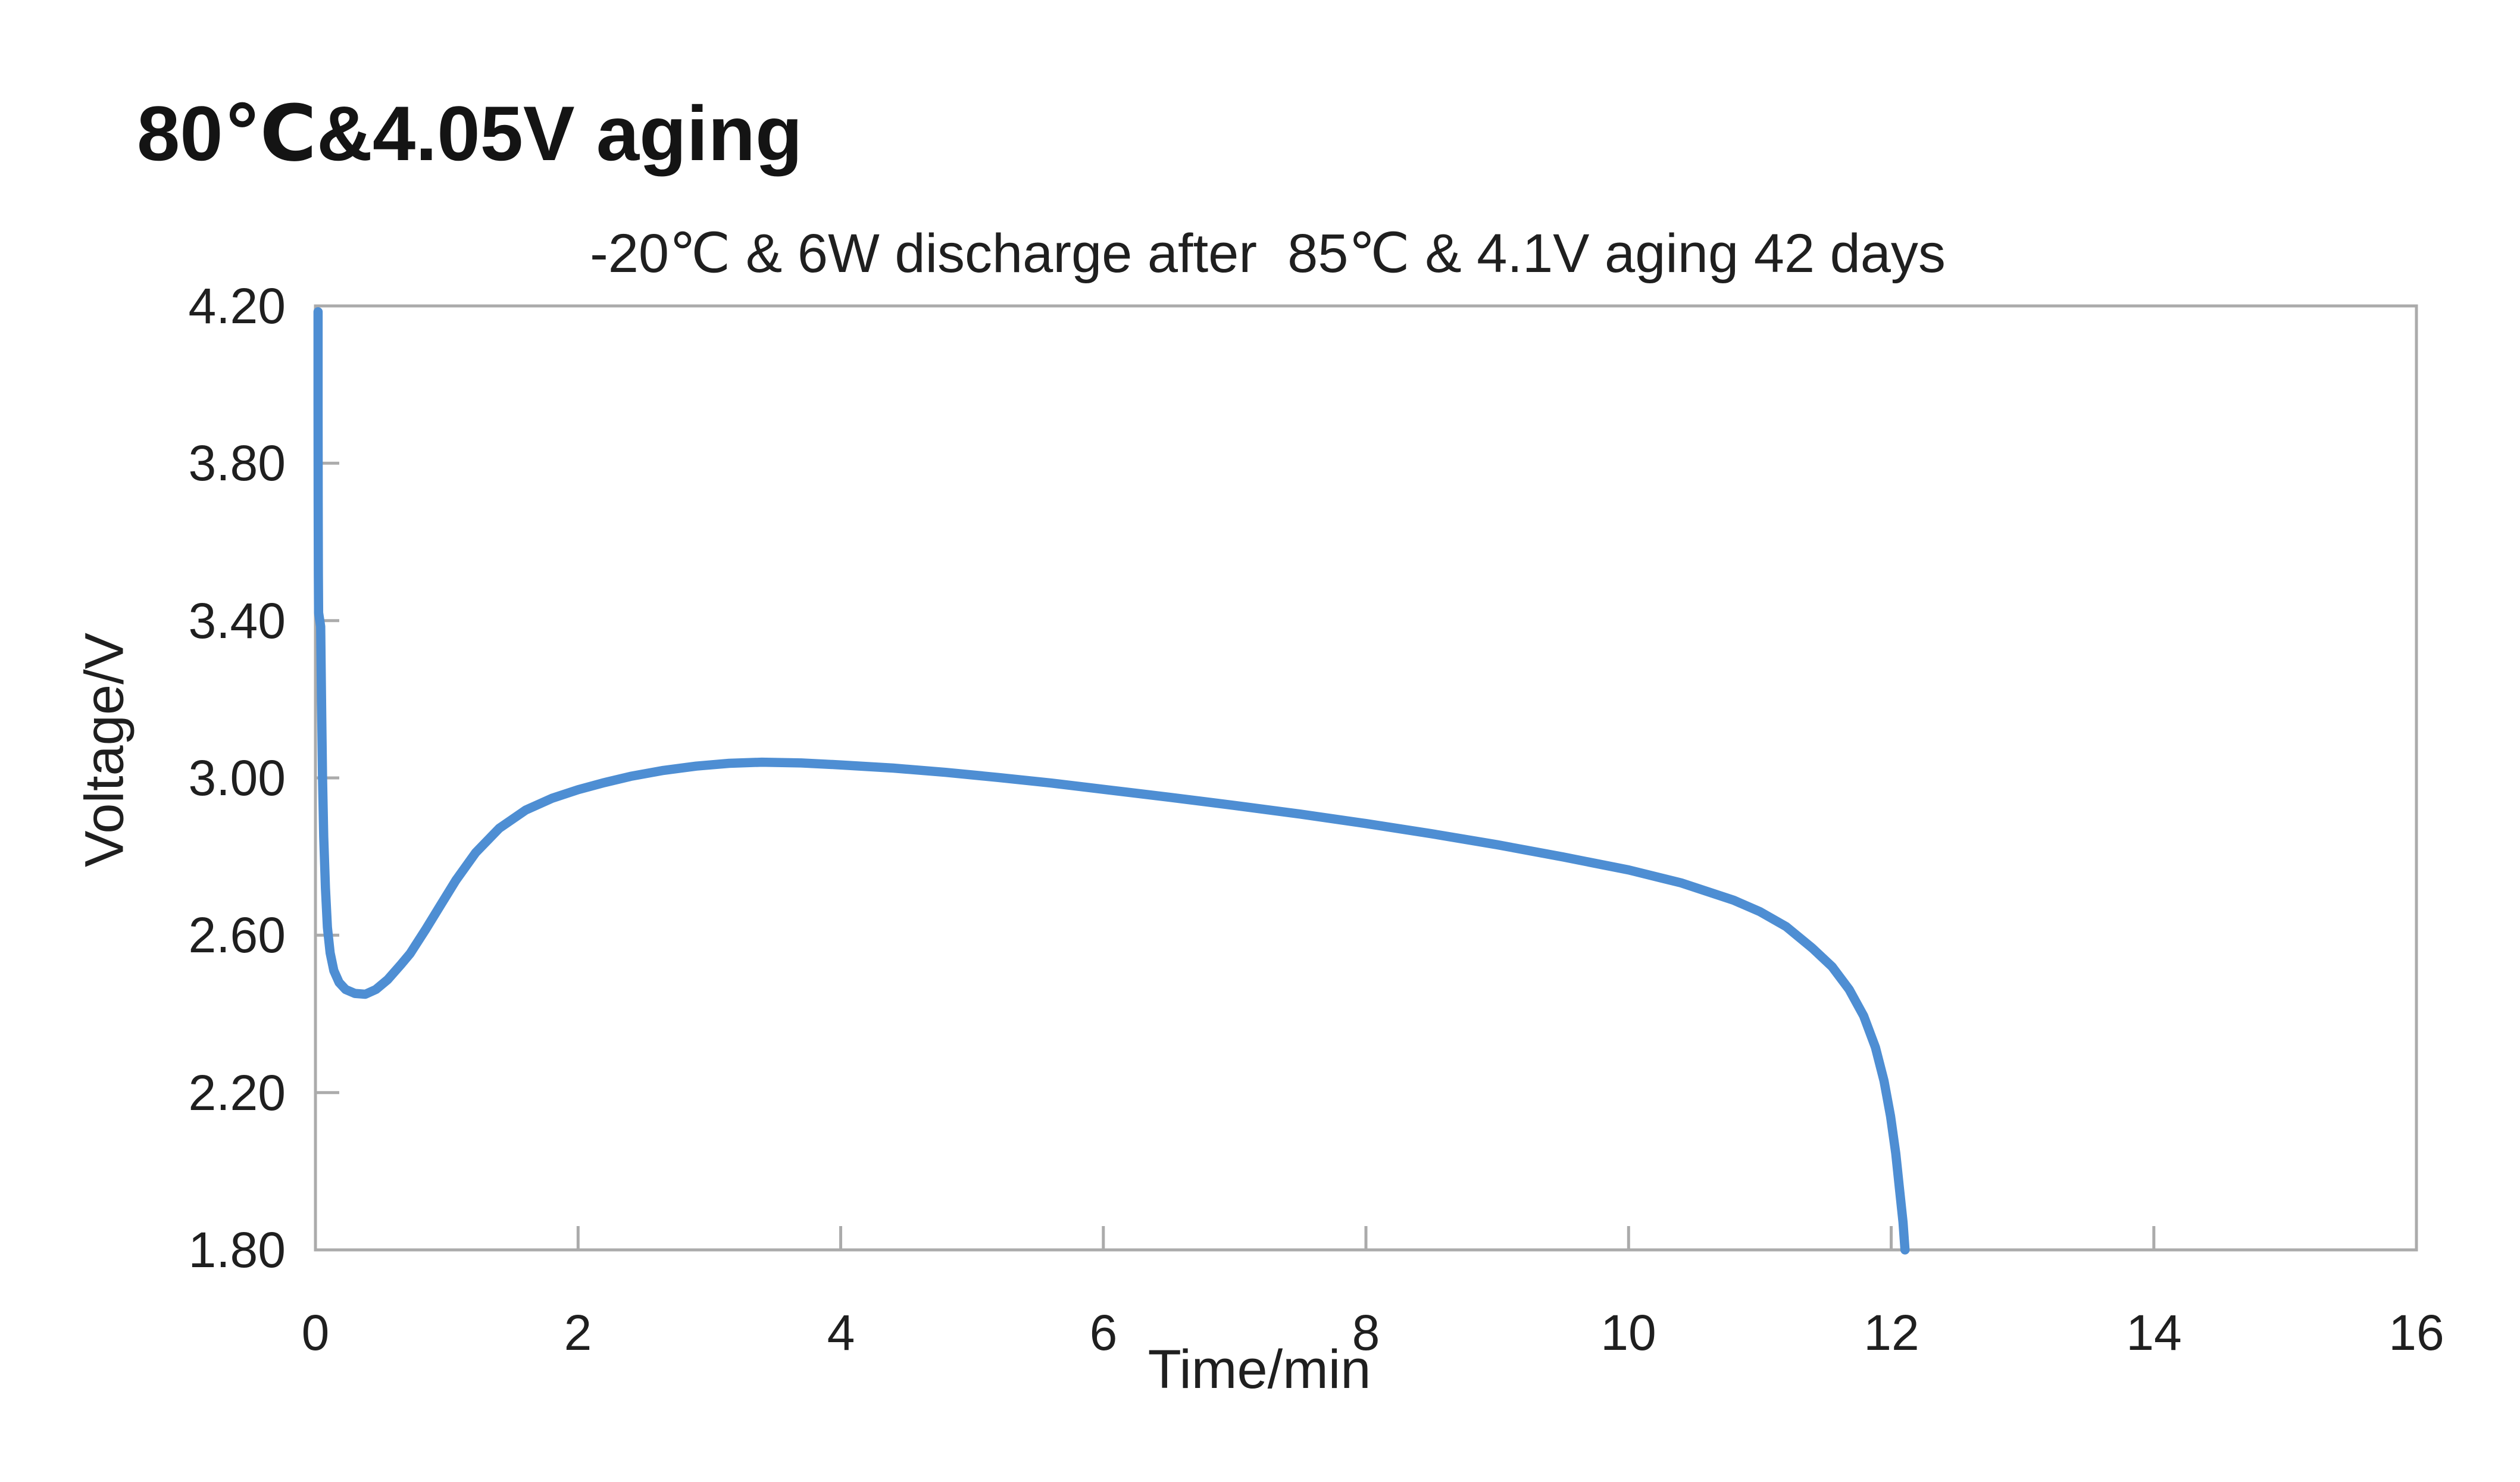 The width and height of the screenshot is (2520, 1482). What do you see at coordinates (237, 621) in the screenshot?
I see `y-tick-label: 3.40` at bounding box center [237, 621].